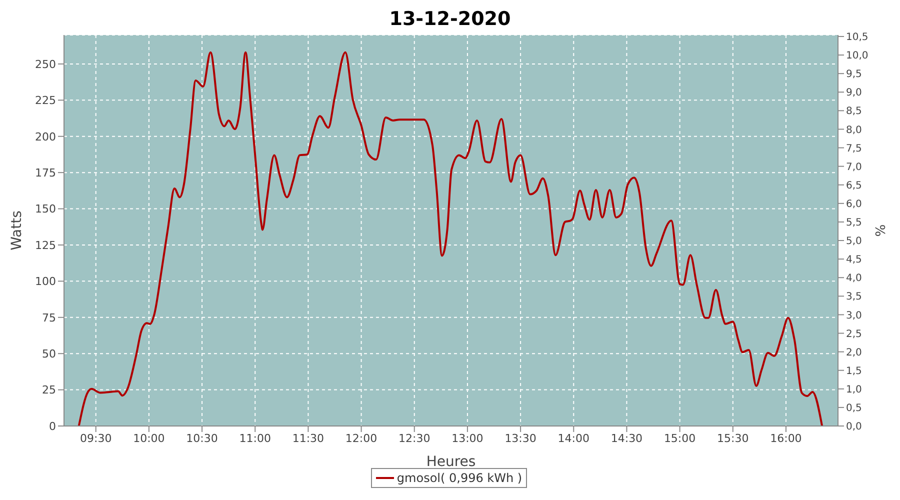 The width and height of the screenshot is (900, 500). What do you see at coordinates (854, 93) in the screenshot?
I see `y2-tick-label: 9,0` at bounding box center [854, 93].